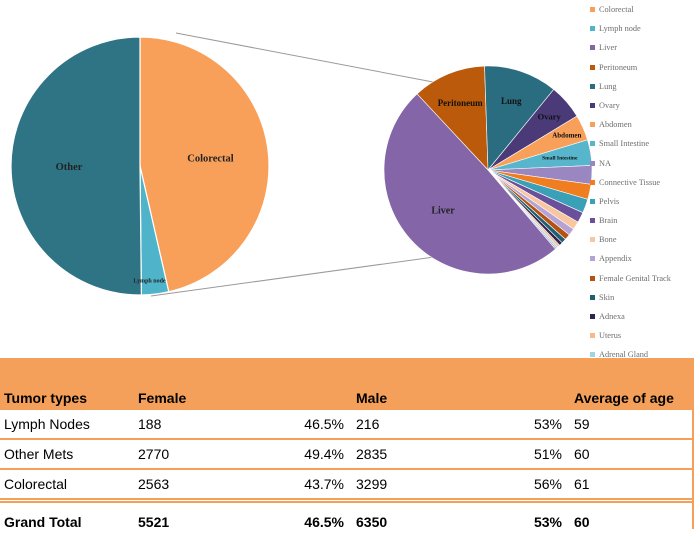 This screenshot has width=694, height=536. I want to click on legend-label: Abdomen, so click(615, 124).